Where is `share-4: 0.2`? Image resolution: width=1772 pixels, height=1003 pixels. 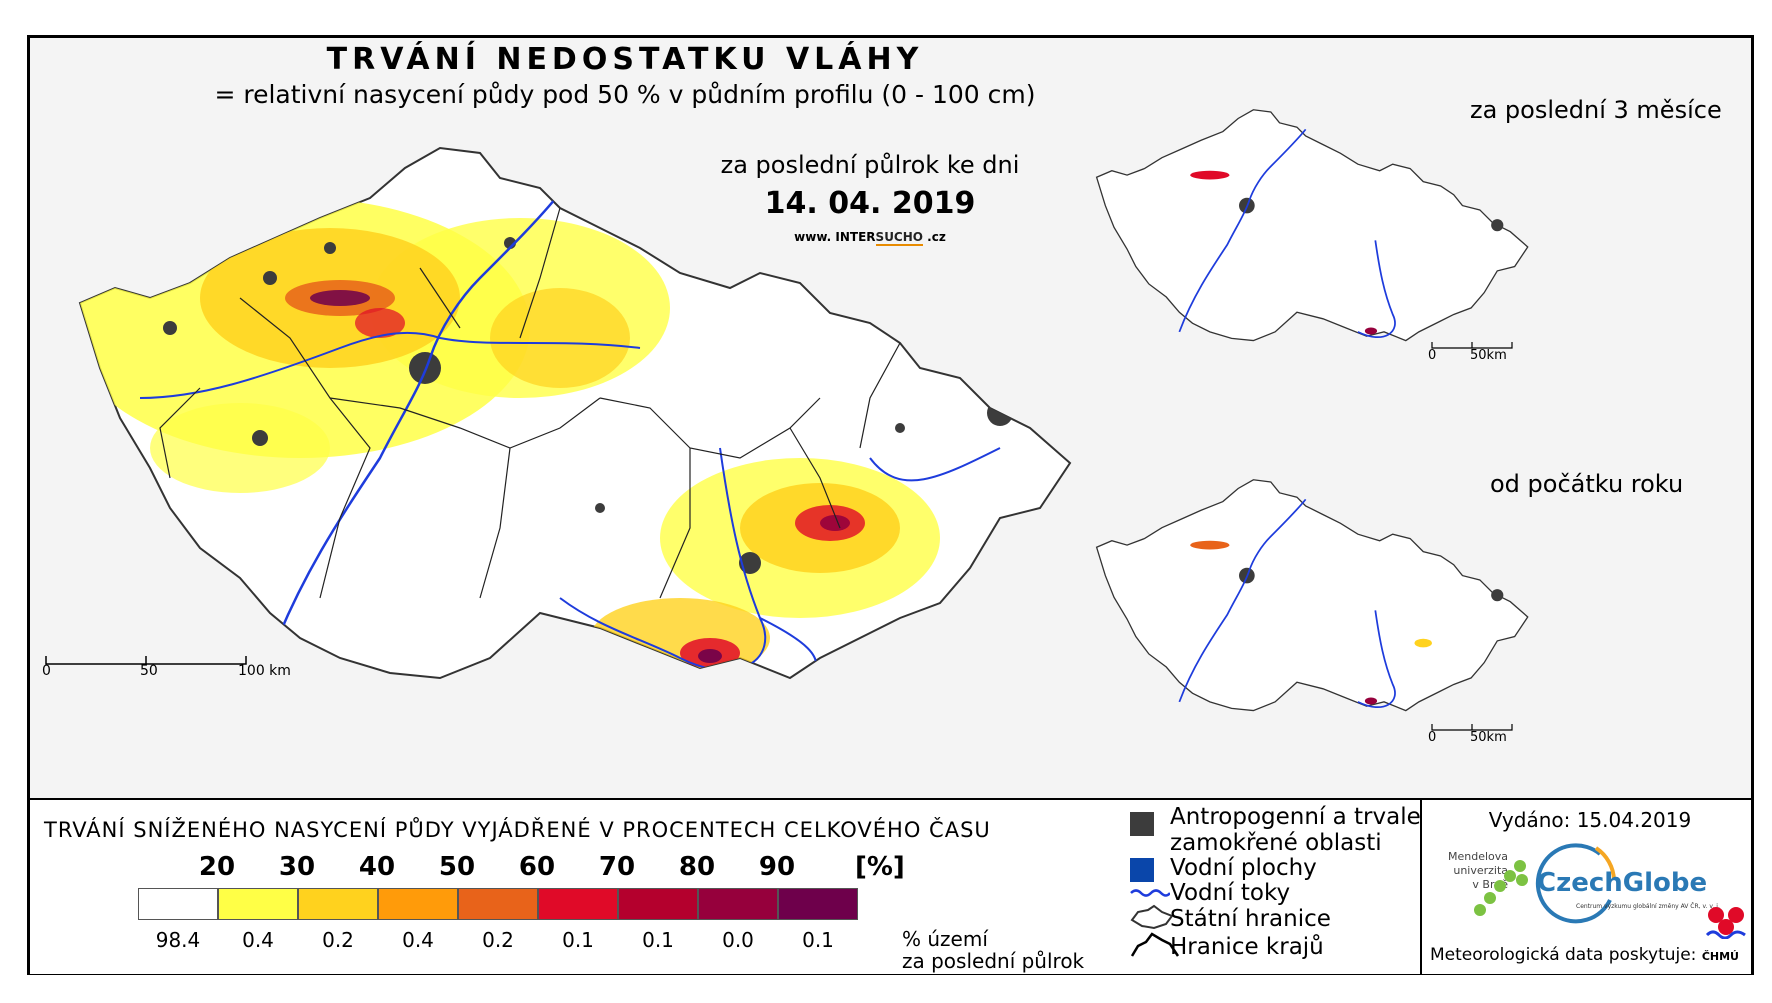
share-4: 0.2 is located at coordinates (498, 940).